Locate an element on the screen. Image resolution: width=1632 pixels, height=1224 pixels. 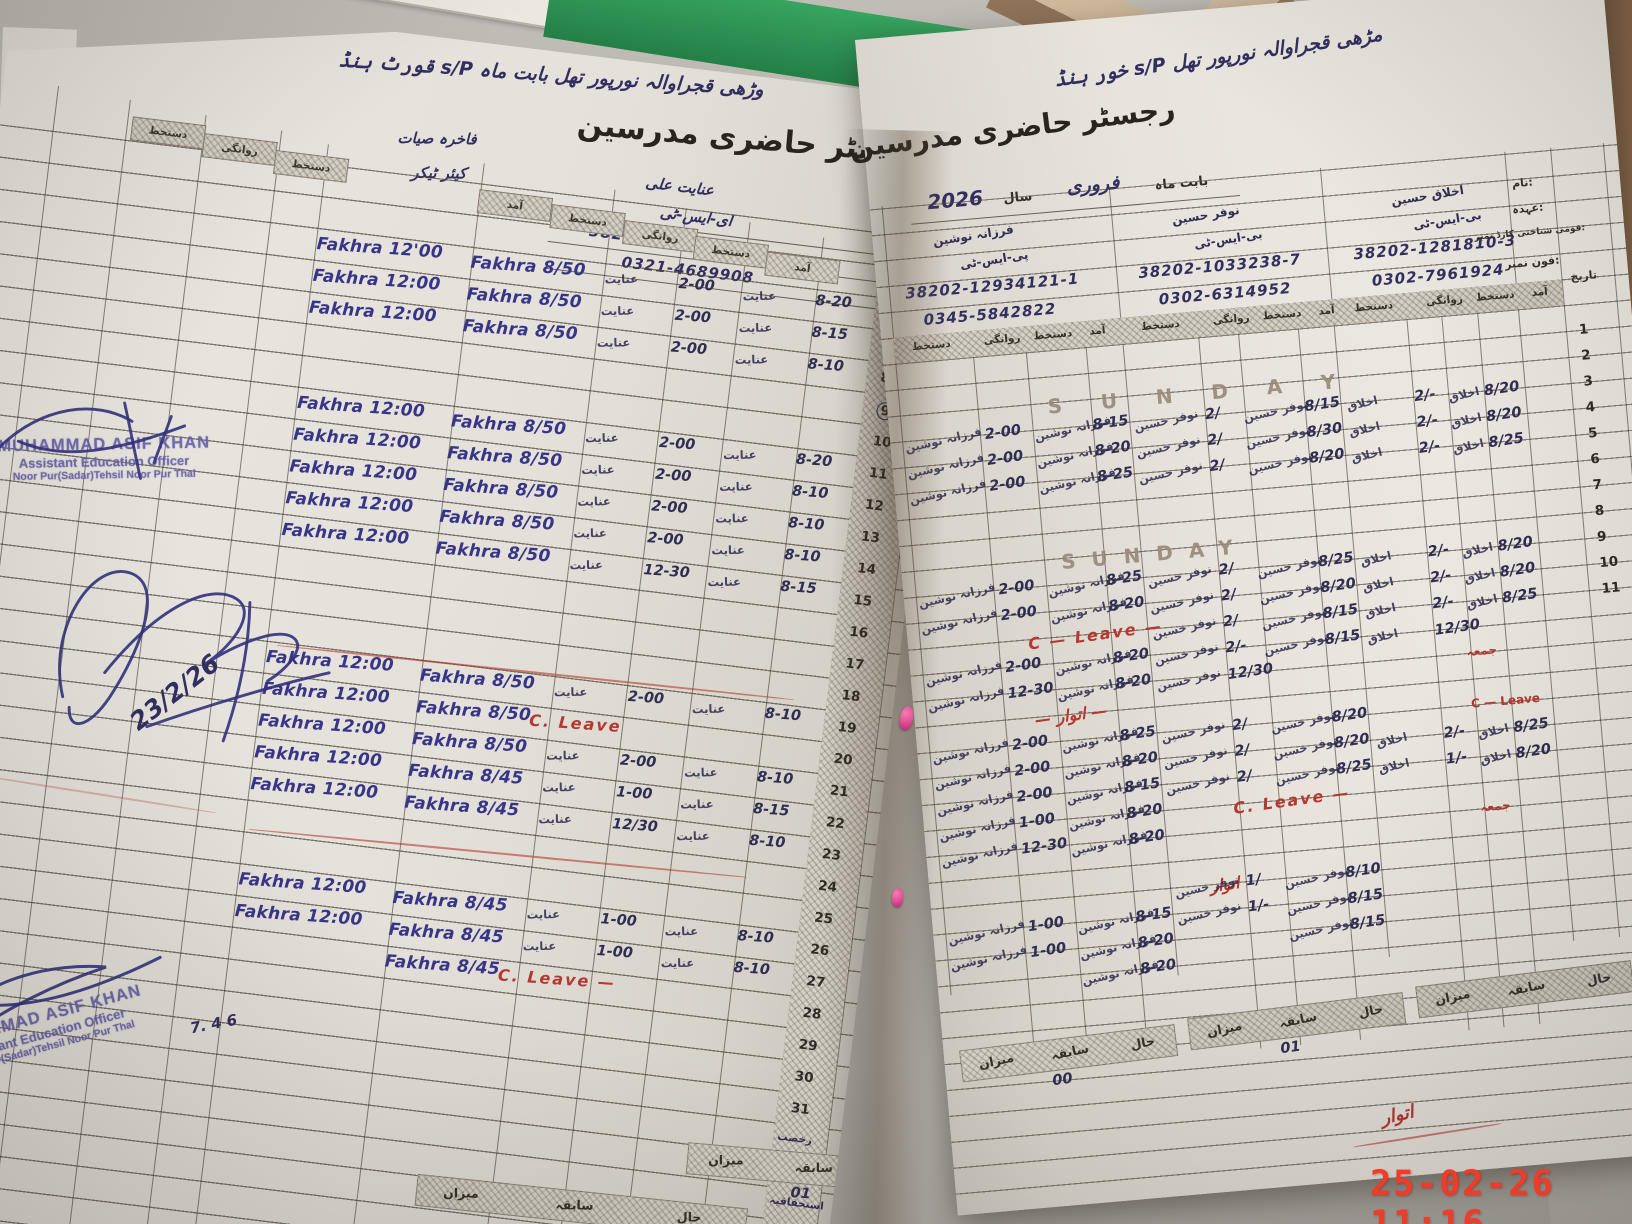
visitor-signature is located at coordinates (194, 654).